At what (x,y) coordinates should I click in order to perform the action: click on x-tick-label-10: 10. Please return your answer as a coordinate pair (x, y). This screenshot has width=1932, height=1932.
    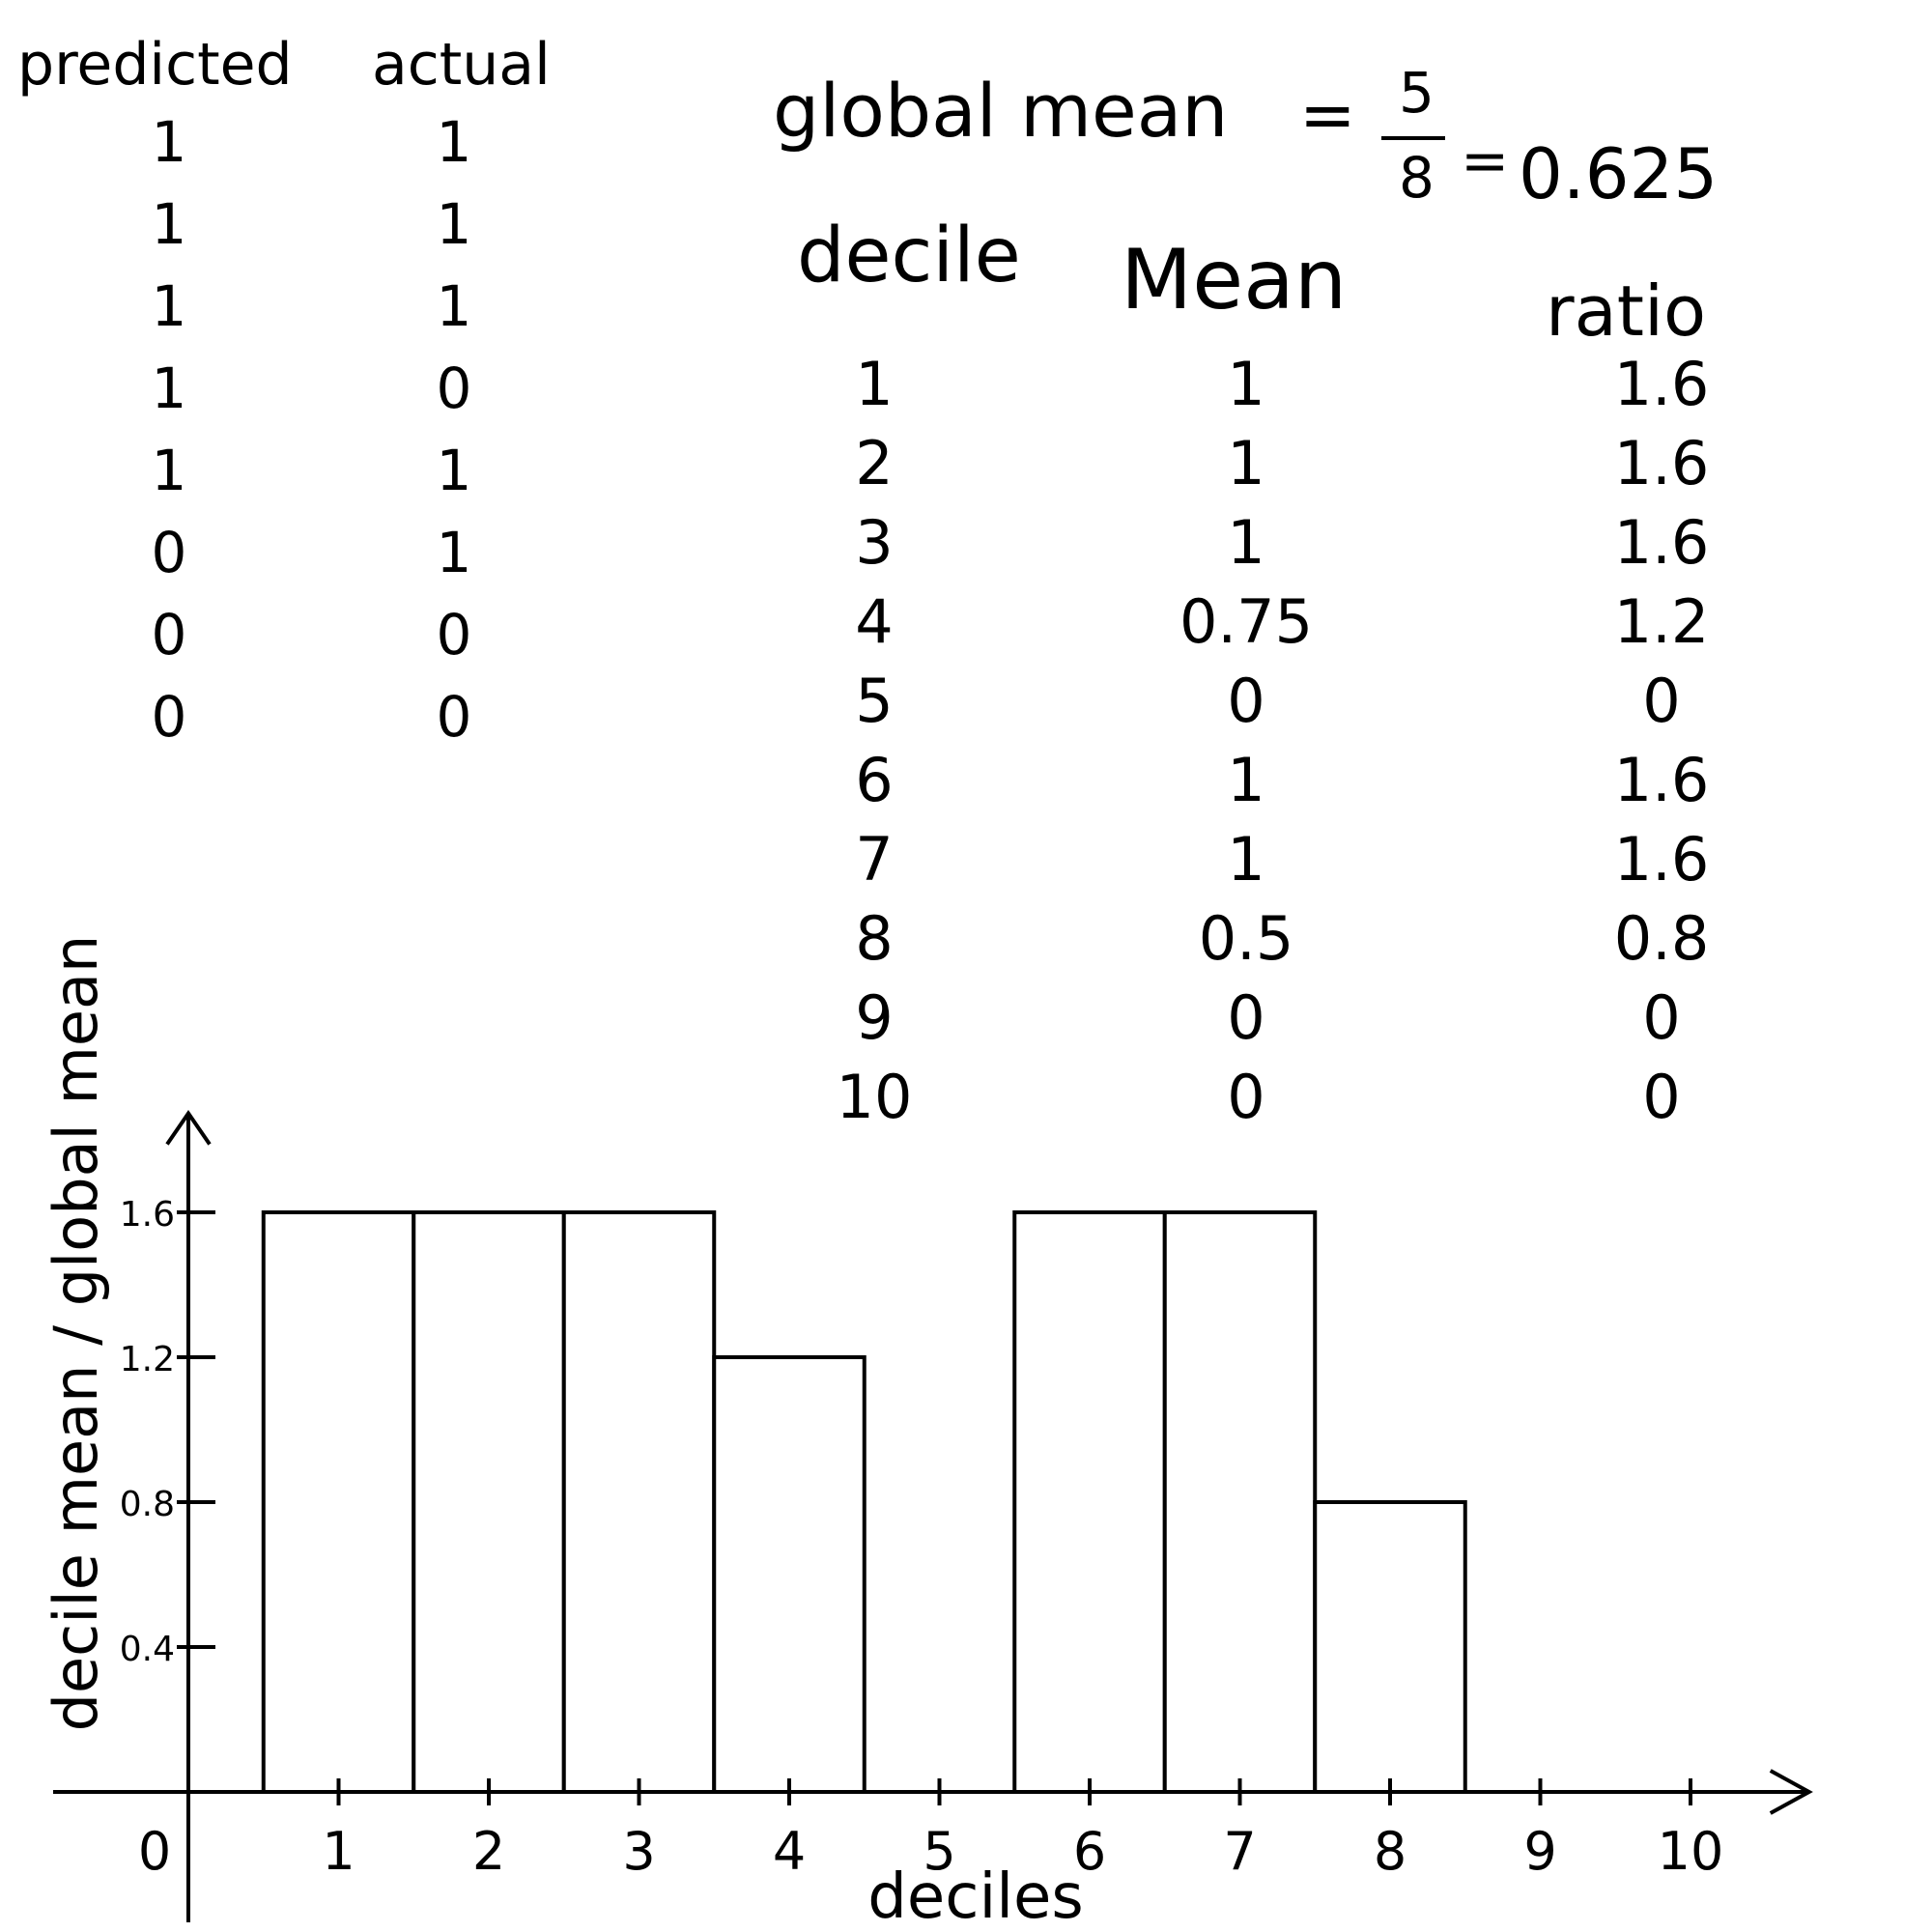
    Looking at the image, I should click on (1691, 1851).